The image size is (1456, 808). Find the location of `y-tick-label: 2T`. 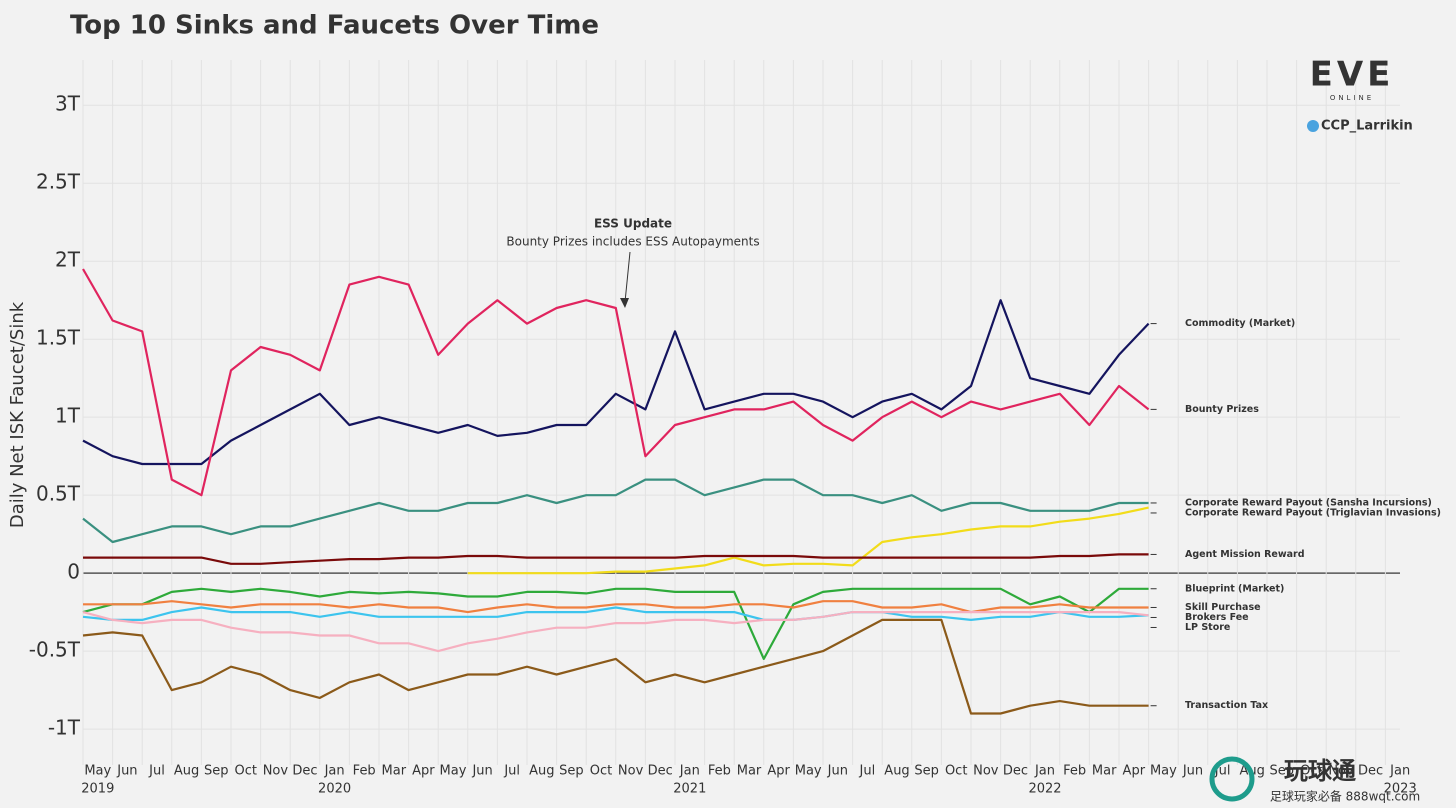

y-tick-label: 2T is located at coordinates (68, 260).